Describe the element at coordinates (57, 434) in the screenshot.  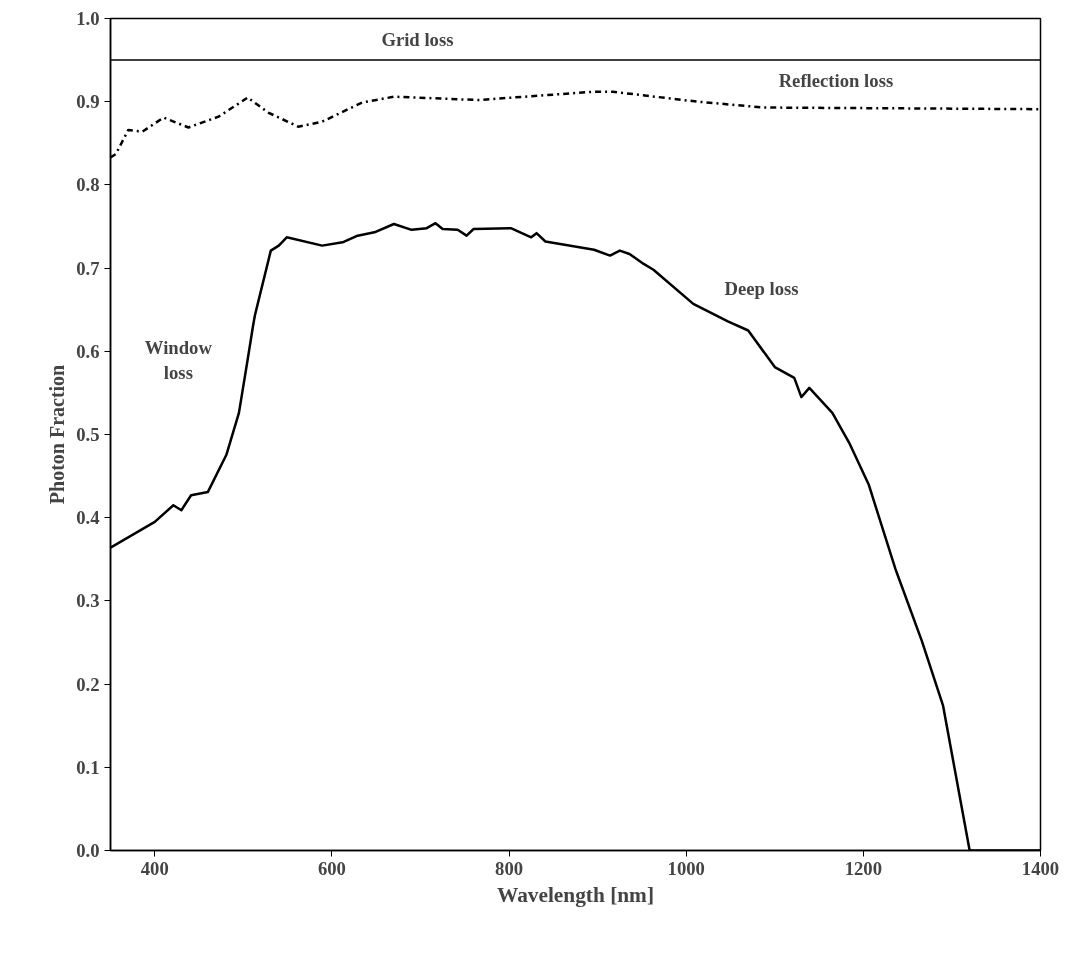
I see `y-axis-title: Photon Fraction` at that location.